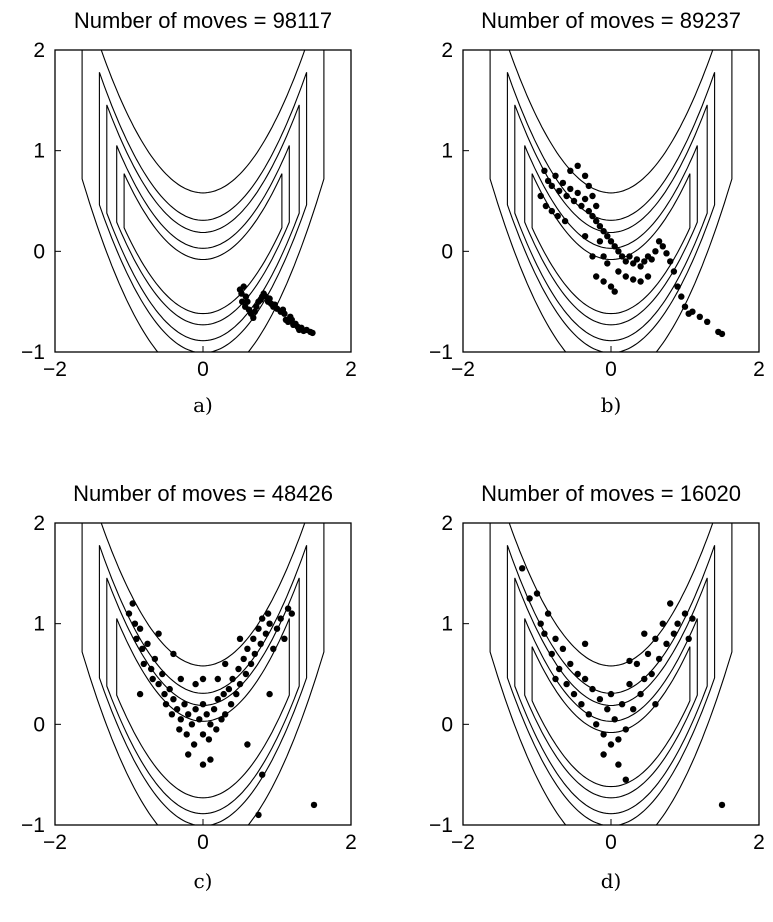 The image size is (773, 922). Describe the element at coordinates (611, 493) in the screenshot. I see `panel-title: Number of moves = 16020` at that location.